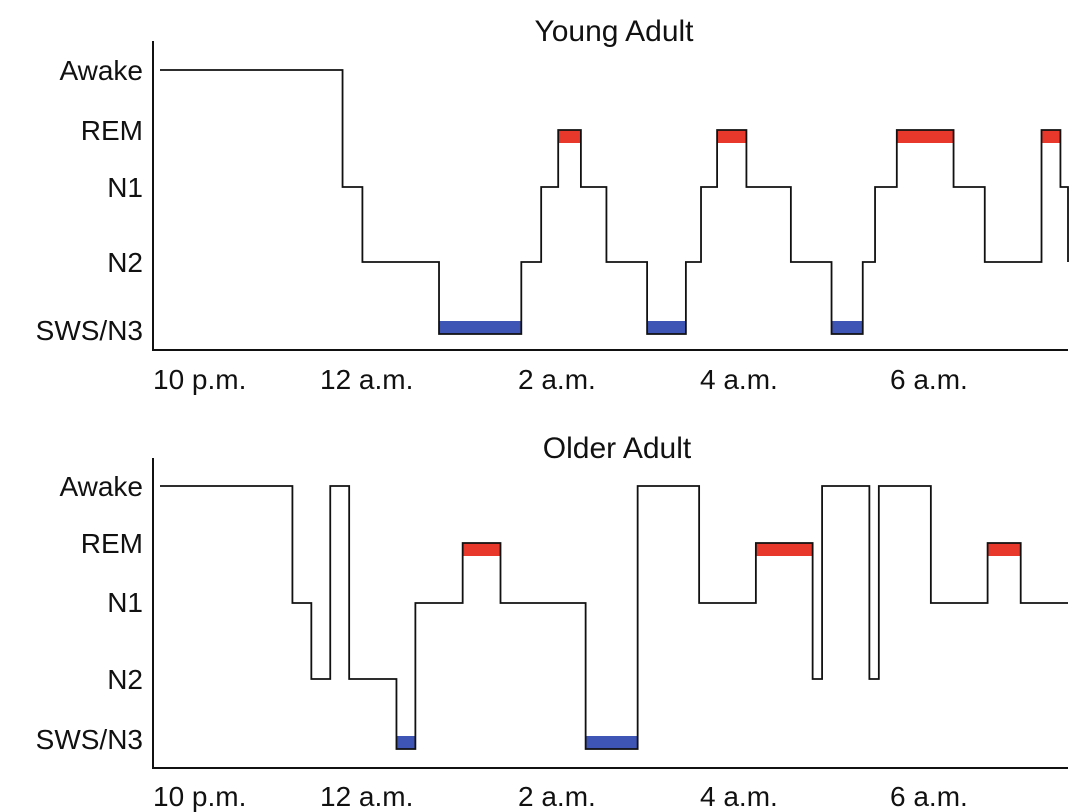  I want to click on chart-title-young-adult: Young Adult, so click(614, 31).